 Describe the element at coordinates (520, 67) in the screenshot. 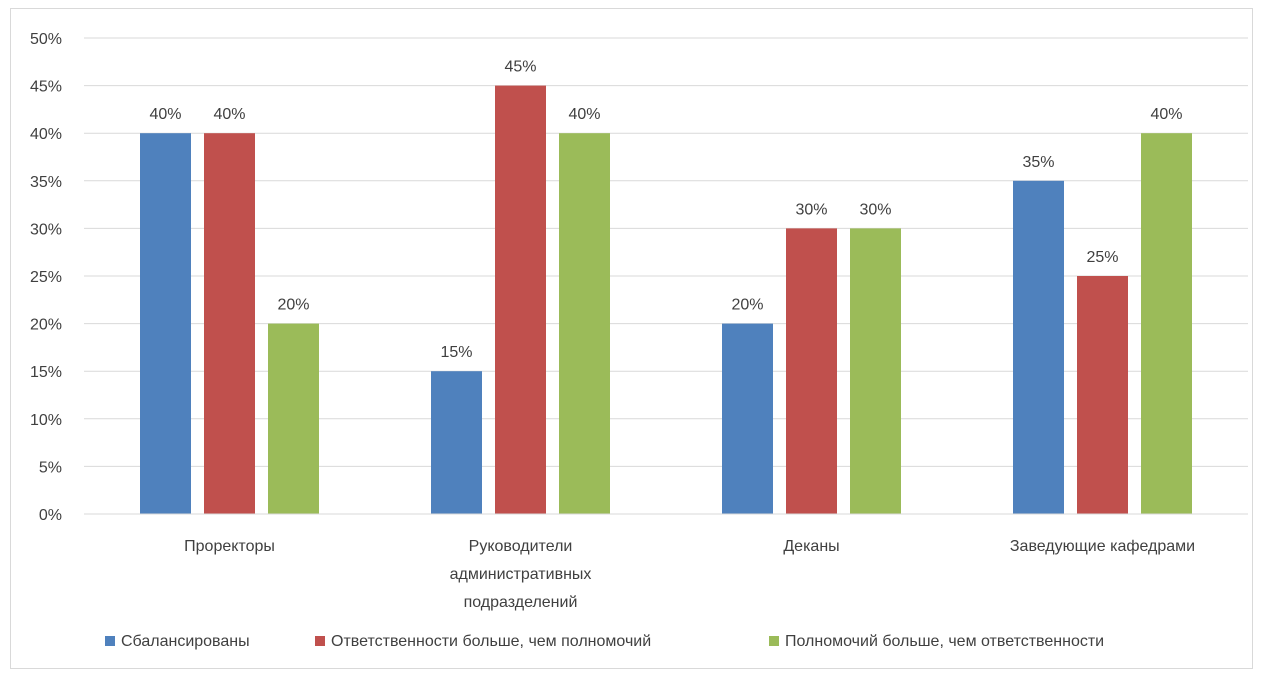

I see `data-label: 45%` at that location.